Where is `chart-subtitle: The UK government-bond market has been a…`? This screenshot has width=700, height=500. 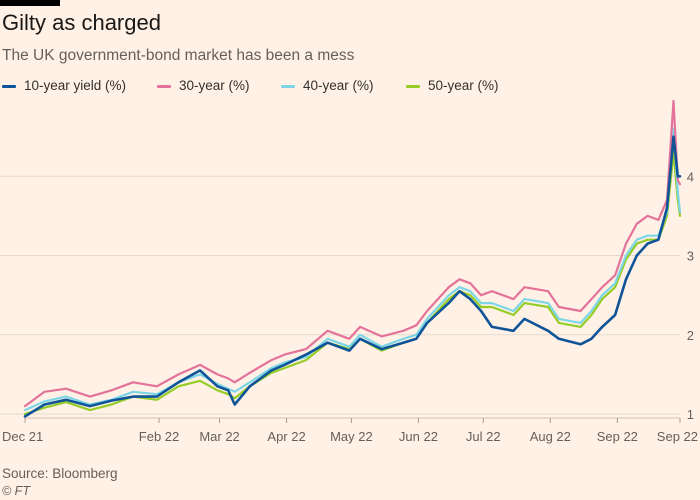
chart-subtitle: The UK government-bond market has been a… is located at coordinates (178, 55).